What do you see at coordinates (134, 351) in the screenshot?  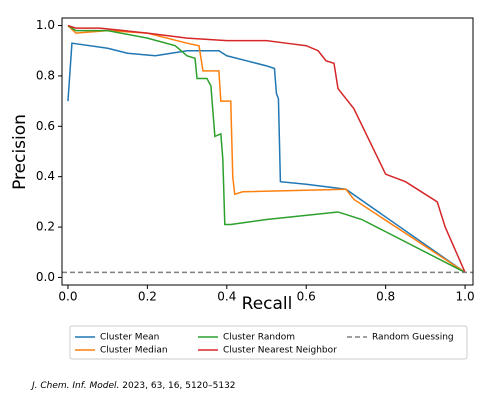 I see `legend-label: Cluster Median` at bounding box center [134, 351].